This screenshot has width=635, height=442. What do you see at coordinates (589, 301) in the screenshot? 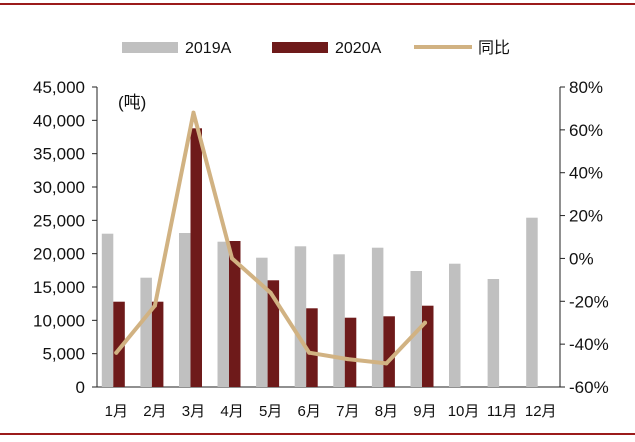
I see `y-right-tick-label: -20%` at bounding box center [589, 301].